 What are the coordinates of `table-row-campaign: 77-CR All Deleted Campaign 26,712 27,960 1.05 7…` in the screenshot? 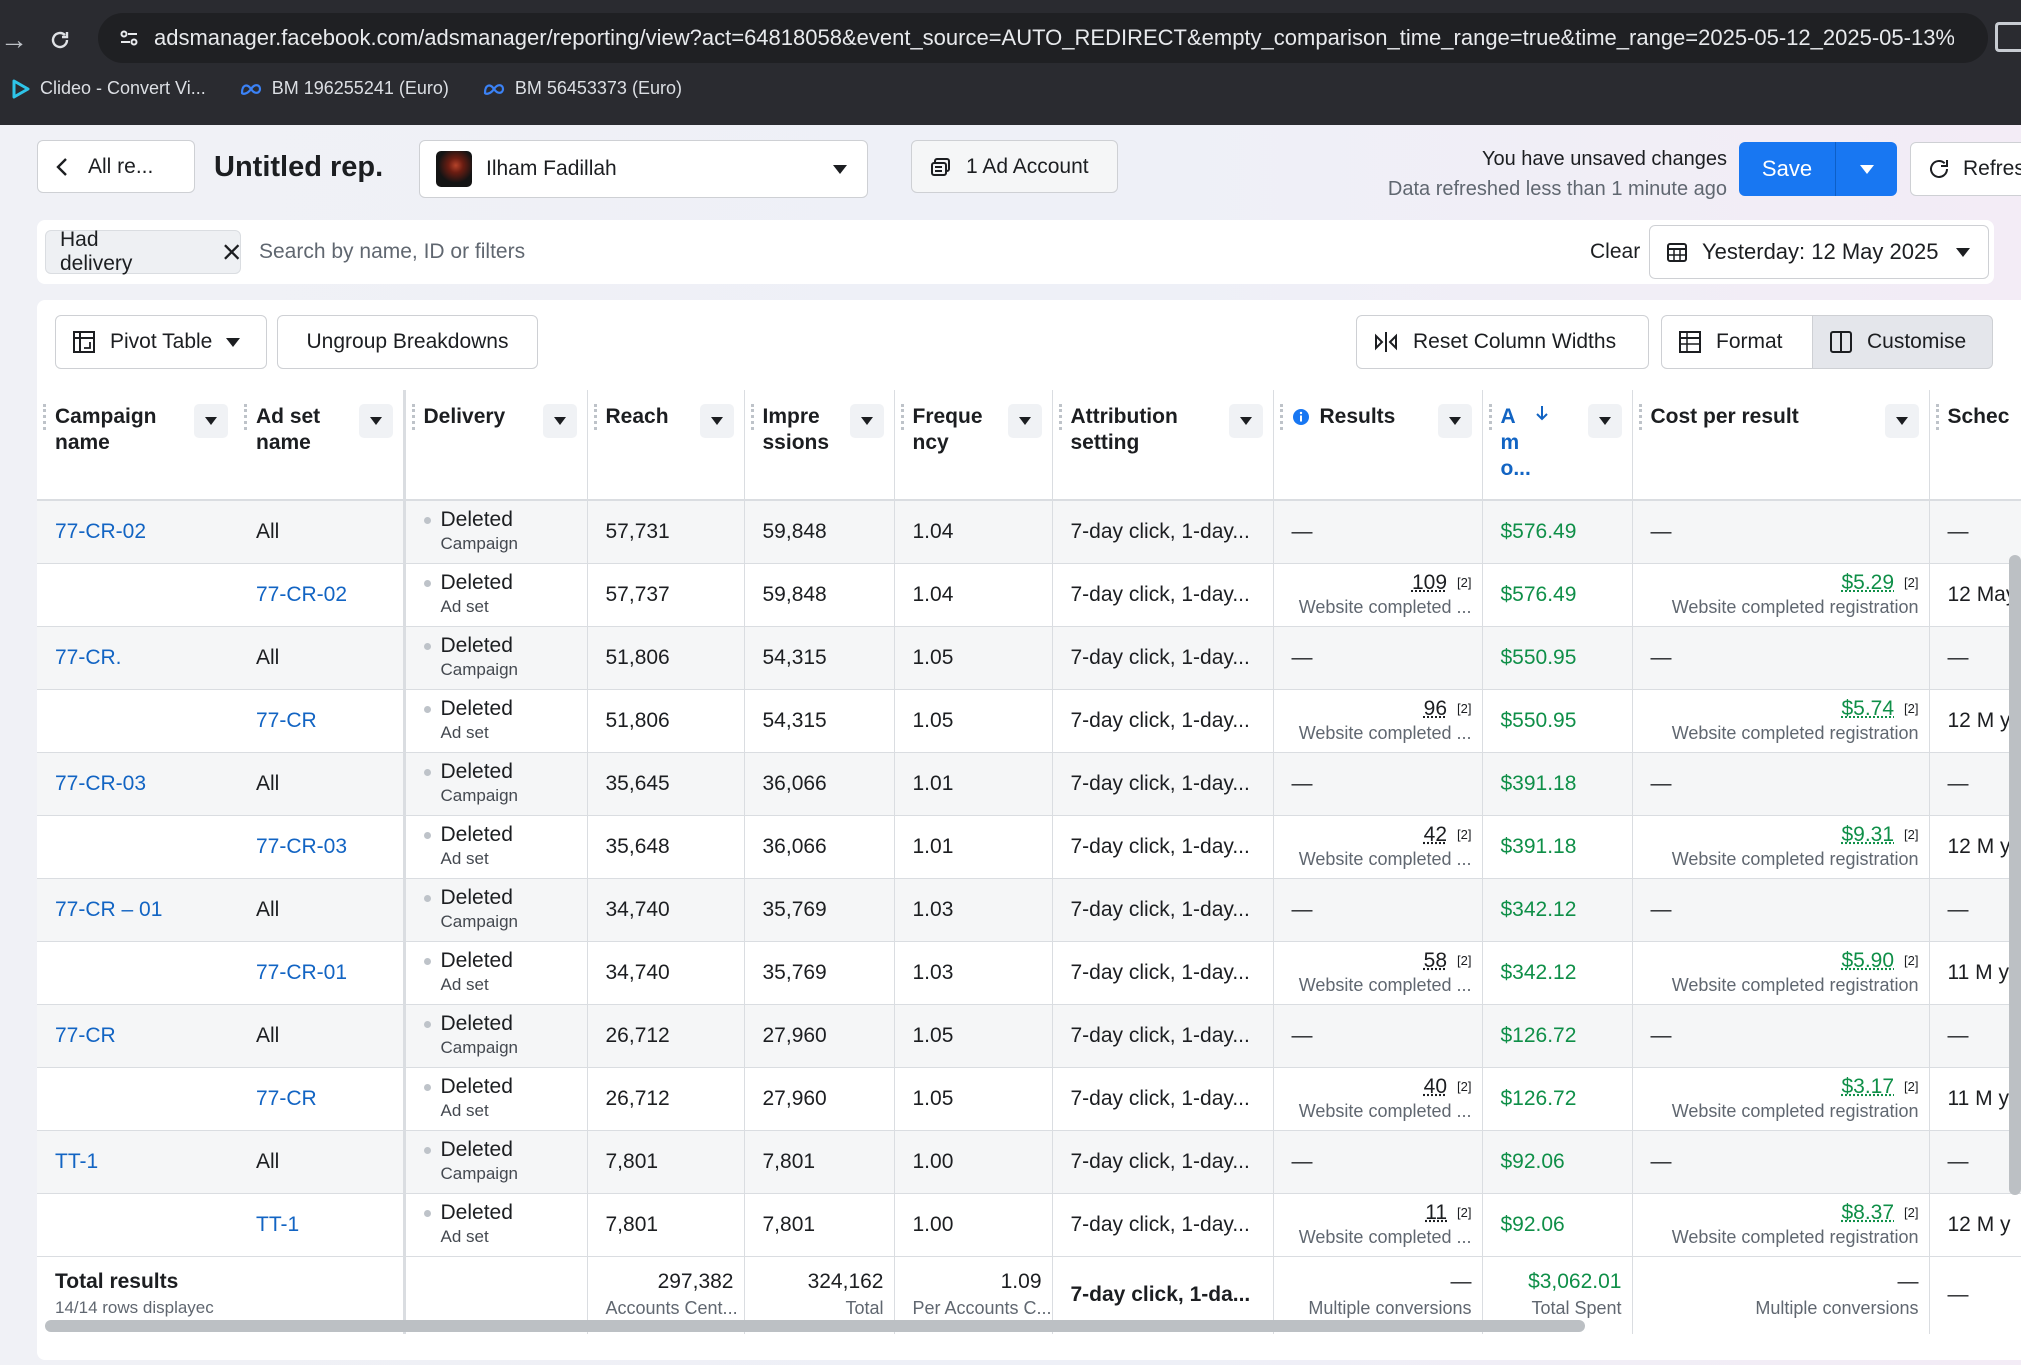 It's located at (1029, 1036).